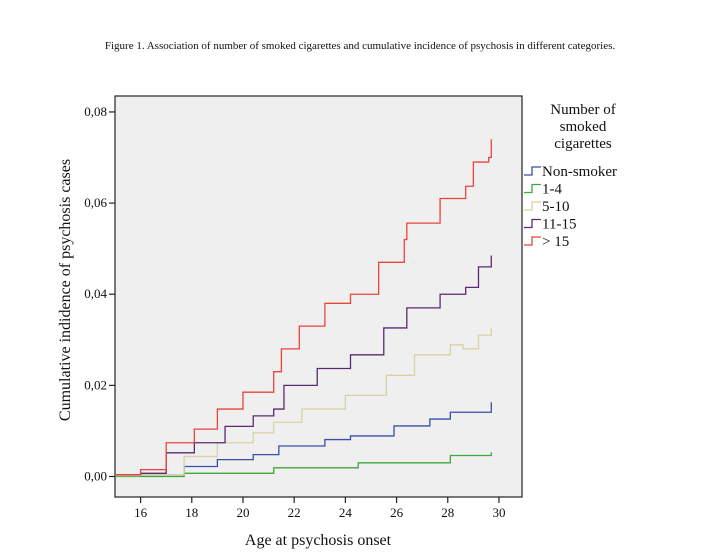 This screenshot has height=557, width=720. What do you see at coordinates (579, 172) in the screenshot?
I see `legend-label: Non-smoker` at bounding box center [579, 172].